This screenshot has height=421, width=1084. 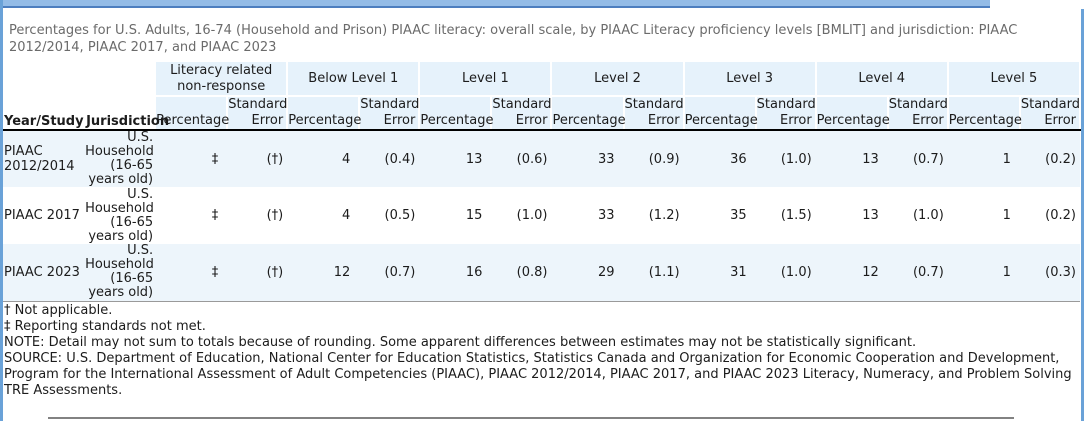 What do you see at coordinates (531, 418) in the screenshot?
I see `bottom-divider` at bounding box center [531, 418].